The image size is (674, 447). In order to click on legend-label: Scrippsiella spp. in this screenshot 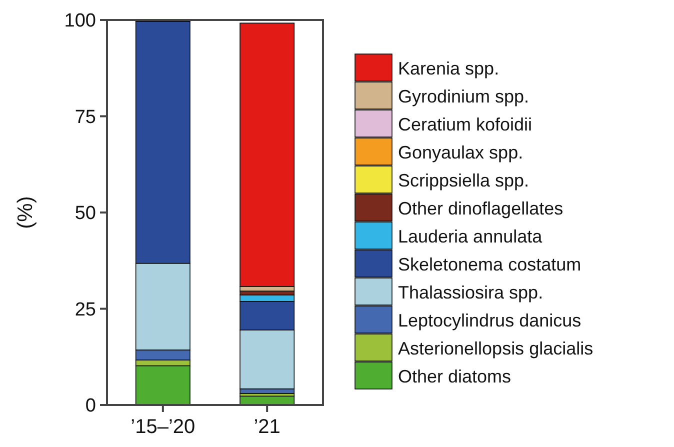, I will do `click(464, 180)`.